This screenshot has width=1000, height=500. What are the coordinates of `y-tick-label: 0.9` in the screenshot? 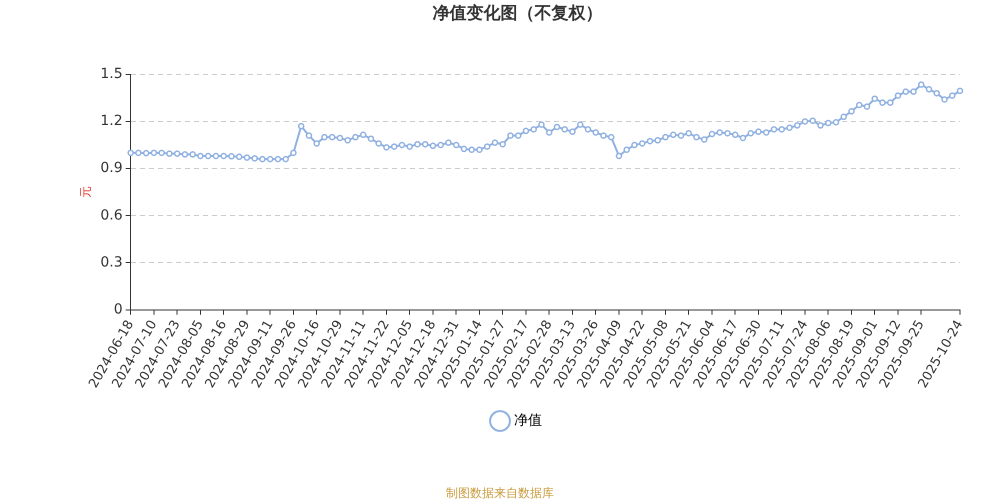 It's located at (111, 168).